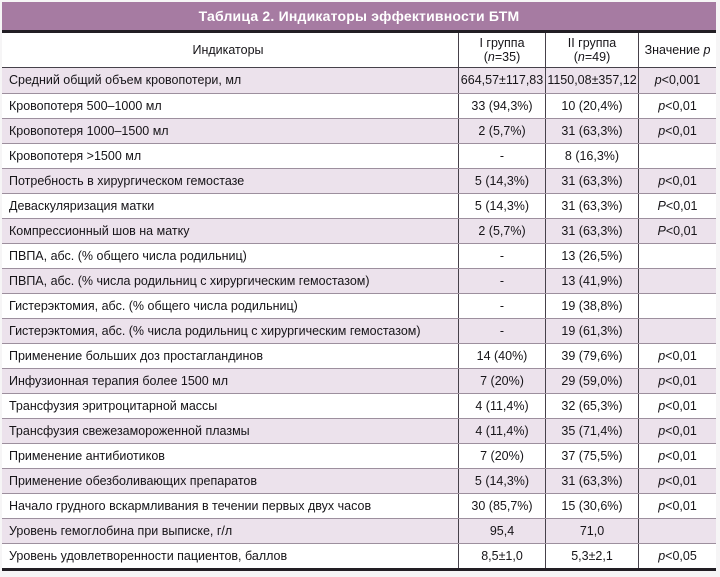 This screenshot has height=577, width=720. What do you see at coordinates (677, 50) in the screenshot?
I see `col-header-p-value: Значение p` at bounding box center [677, 50].